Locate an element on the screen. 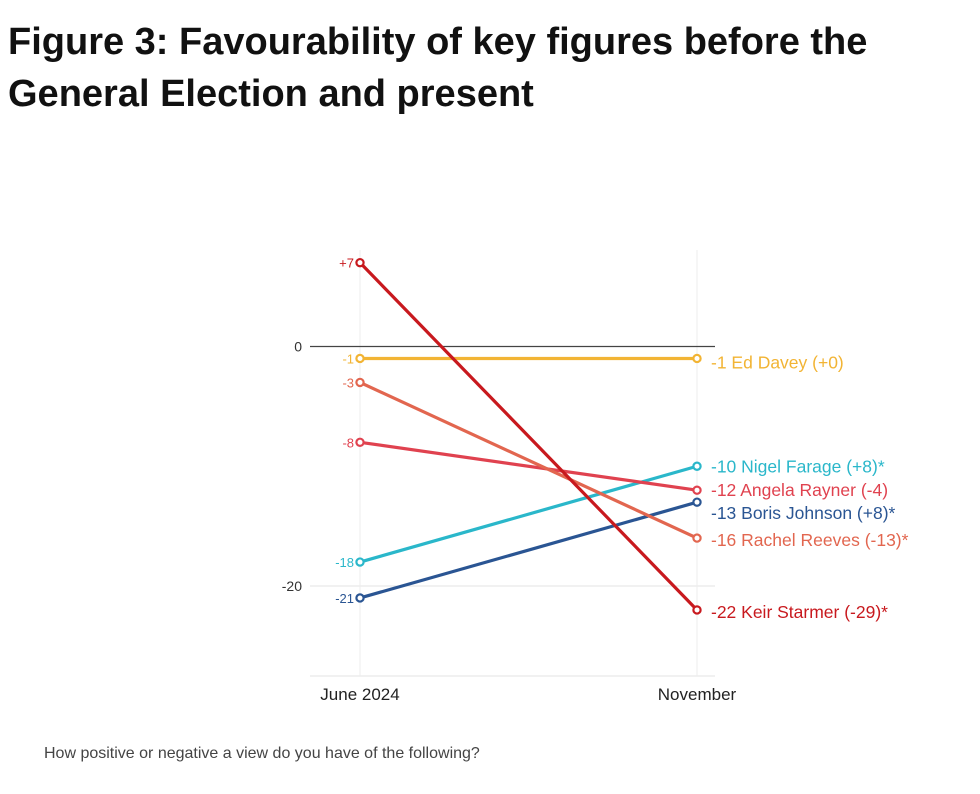 The width and height of the screenshot is (980, 794). series-rachel-reeves is located at coordinates (528, 460).